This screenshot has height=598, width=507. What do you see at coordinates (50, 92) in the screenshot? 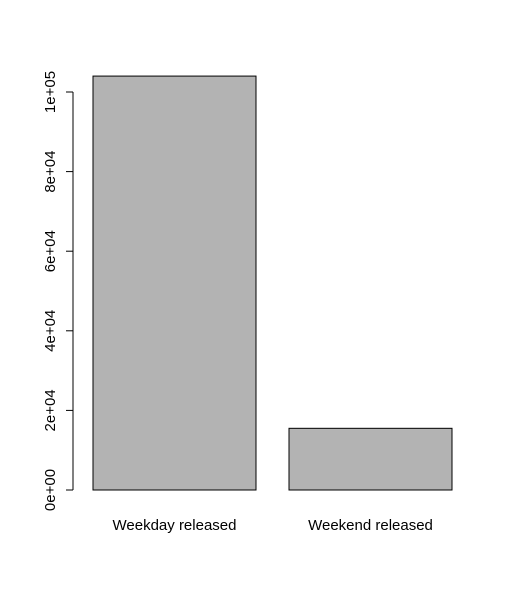
I see `y-tick-label: 1e+05` at bounding box center [50, 92].